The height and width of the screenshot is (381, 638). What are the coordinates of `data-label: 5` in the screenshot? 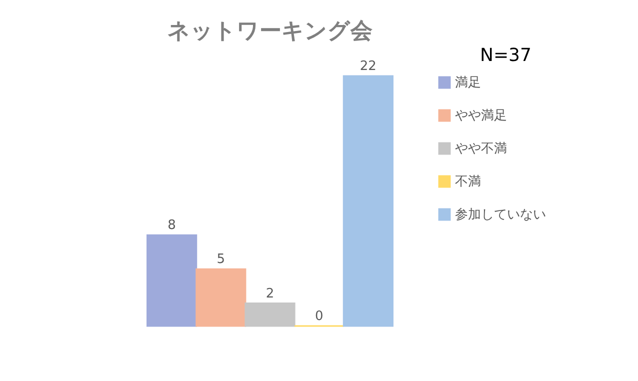 It's located at (221, 260).